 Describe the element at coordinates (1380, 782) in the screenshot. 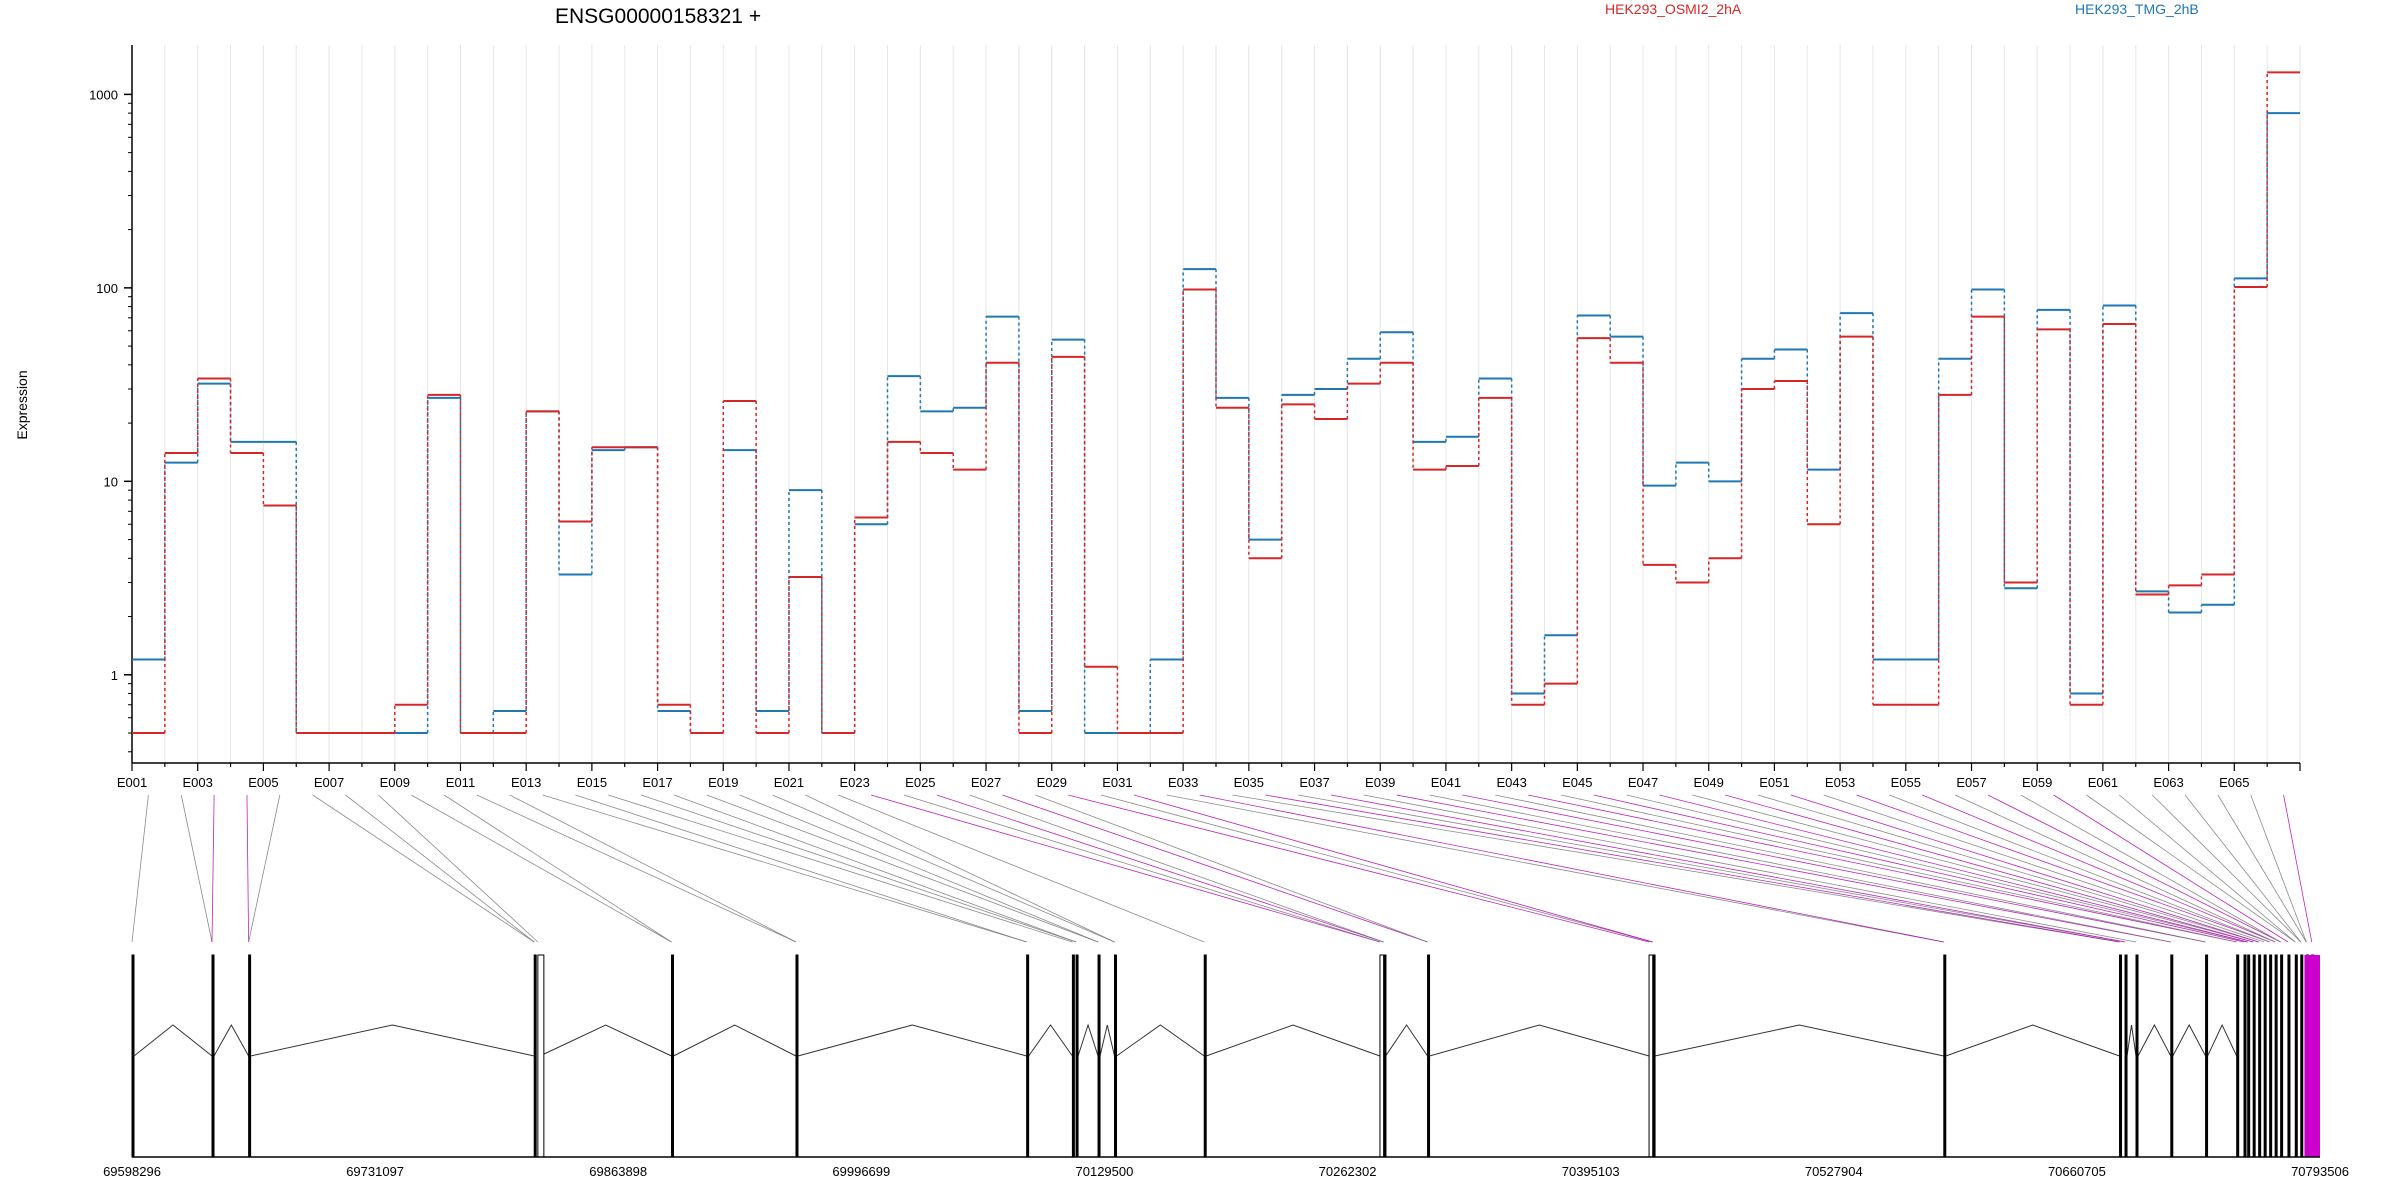

I see `x-tick-label: E039` at that location.